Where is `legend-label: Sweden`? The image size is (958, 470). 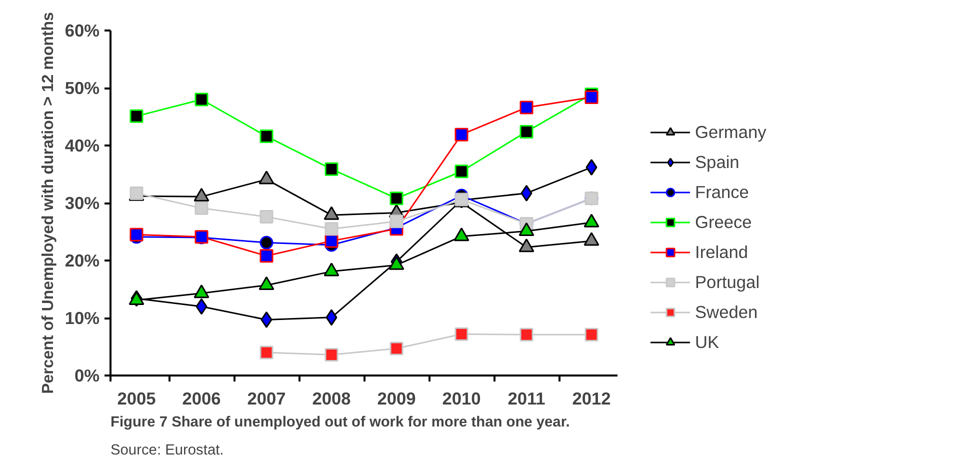 legend-label: Sweden is located at coordinates (726, 312).